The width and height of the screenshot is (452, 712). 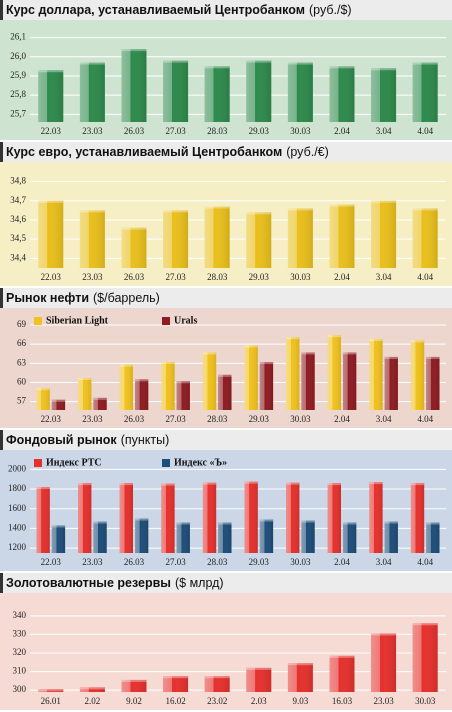 What do you see at coordinates (18, 181) in the screenshot?
I see `y-tick-label: 34,8` at bounding box center [18, 181].